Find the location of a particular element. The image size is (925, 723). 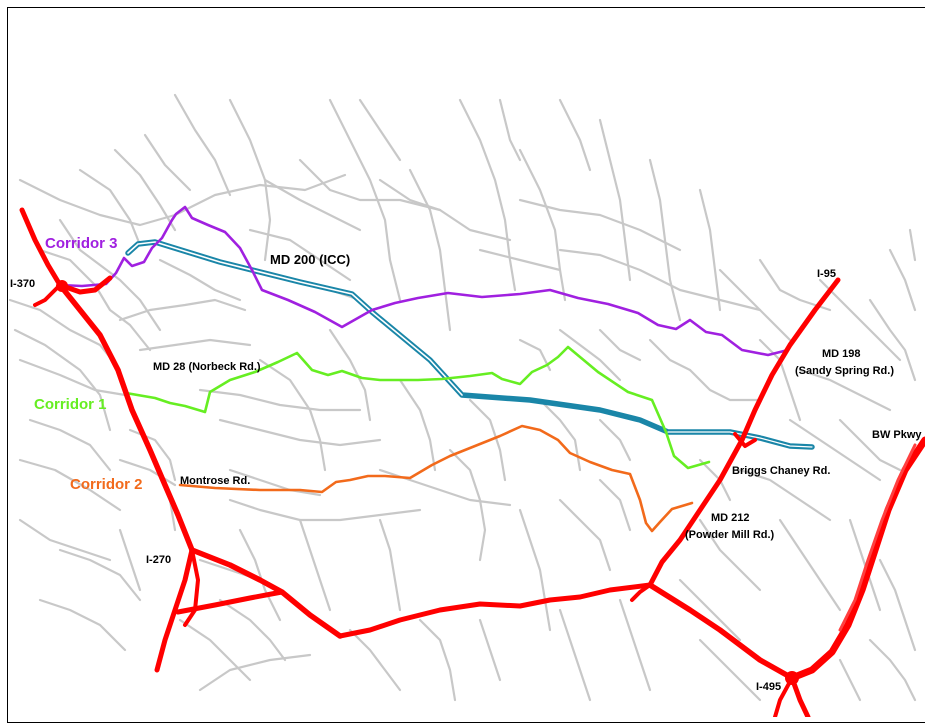

md28-label: MD 28 (Norbeck Rd.) is located at coordinates (207, 367).